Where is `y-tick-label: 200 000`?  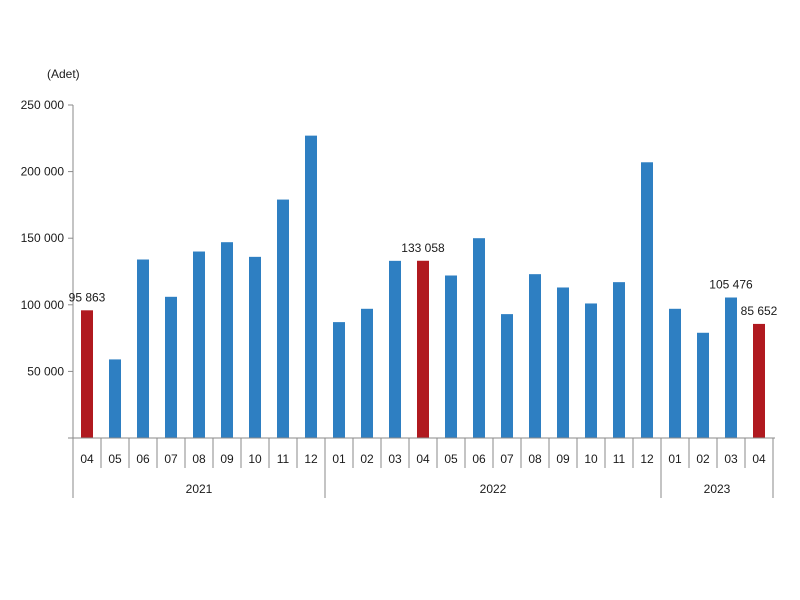
y-tick-label: 200 000 is located at coordinates (43, 172).